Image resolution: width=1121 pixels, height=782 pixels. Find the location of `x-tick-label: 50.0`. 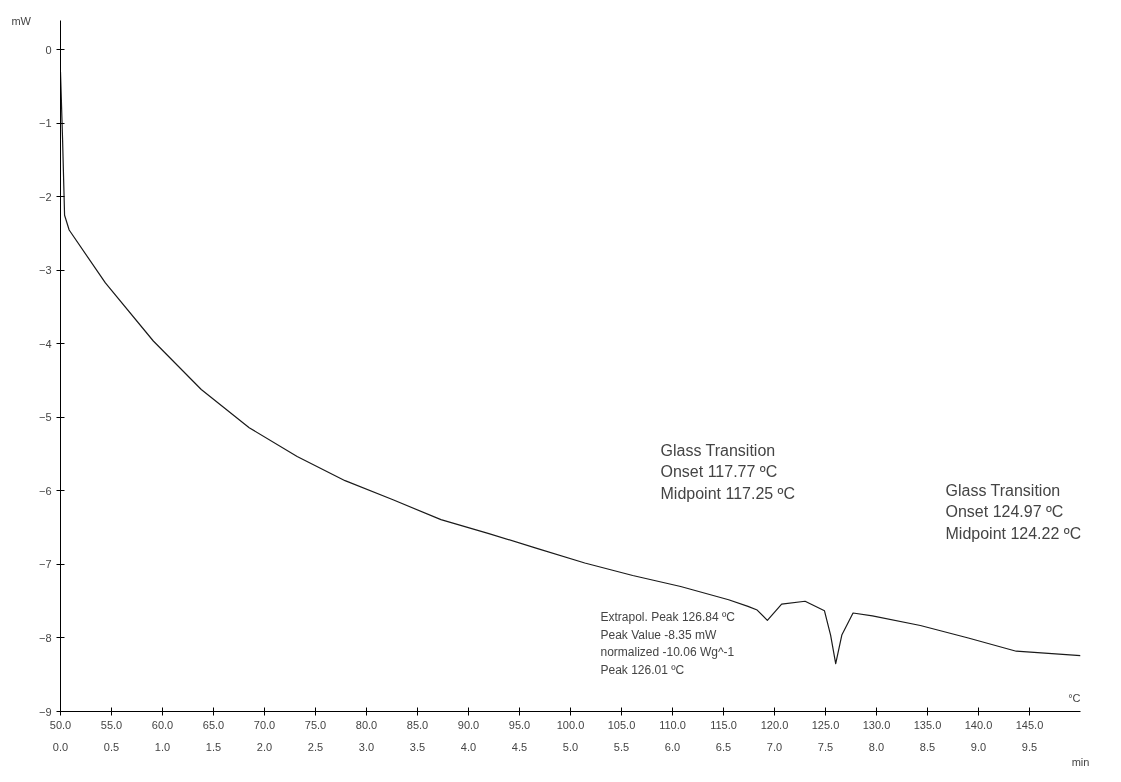

x-tick-label: 50.0 is located at coordinates (60, 724).